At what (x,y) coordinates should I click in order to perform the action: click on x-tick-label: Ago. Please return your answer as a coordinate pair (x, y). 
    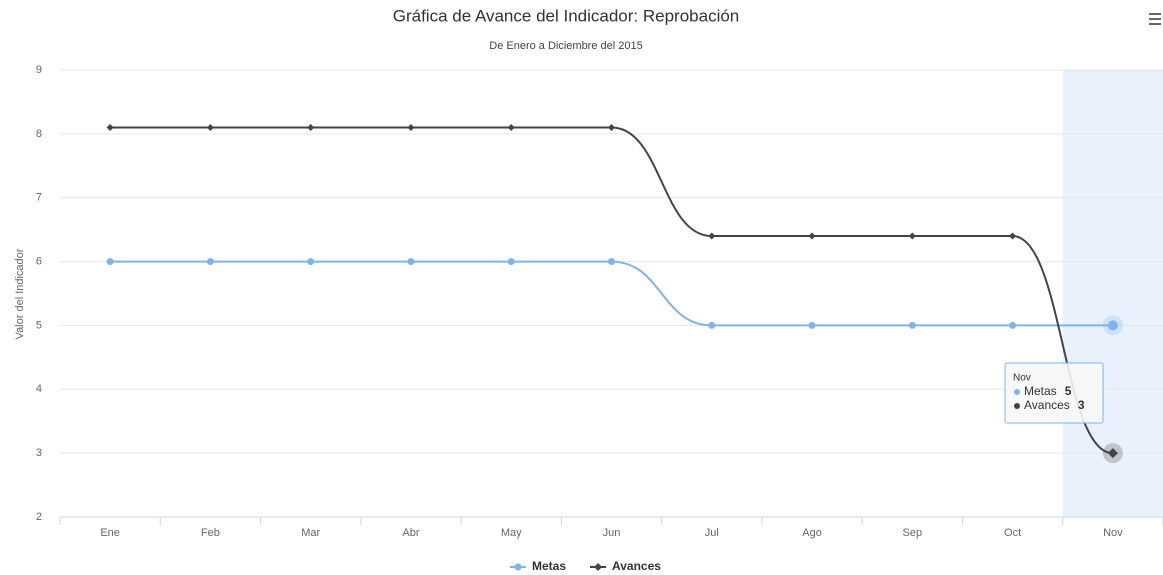
    Looking at the image, I should click on (812, 533).